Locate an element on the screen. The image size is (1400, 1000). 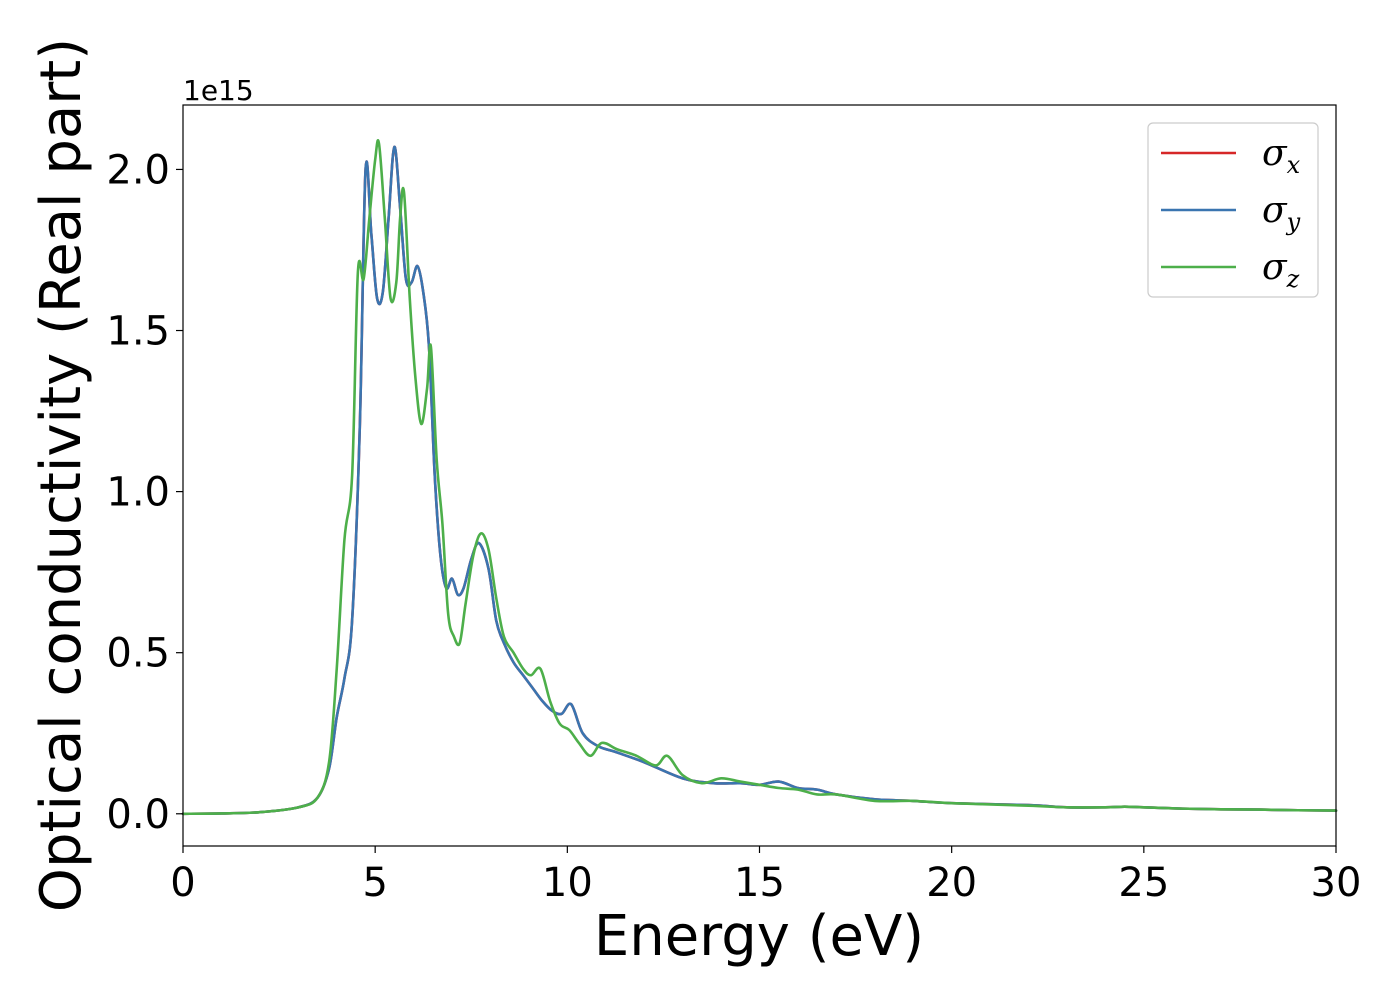
y-tick-label: 0.0 is located at coordinates (138, 815).